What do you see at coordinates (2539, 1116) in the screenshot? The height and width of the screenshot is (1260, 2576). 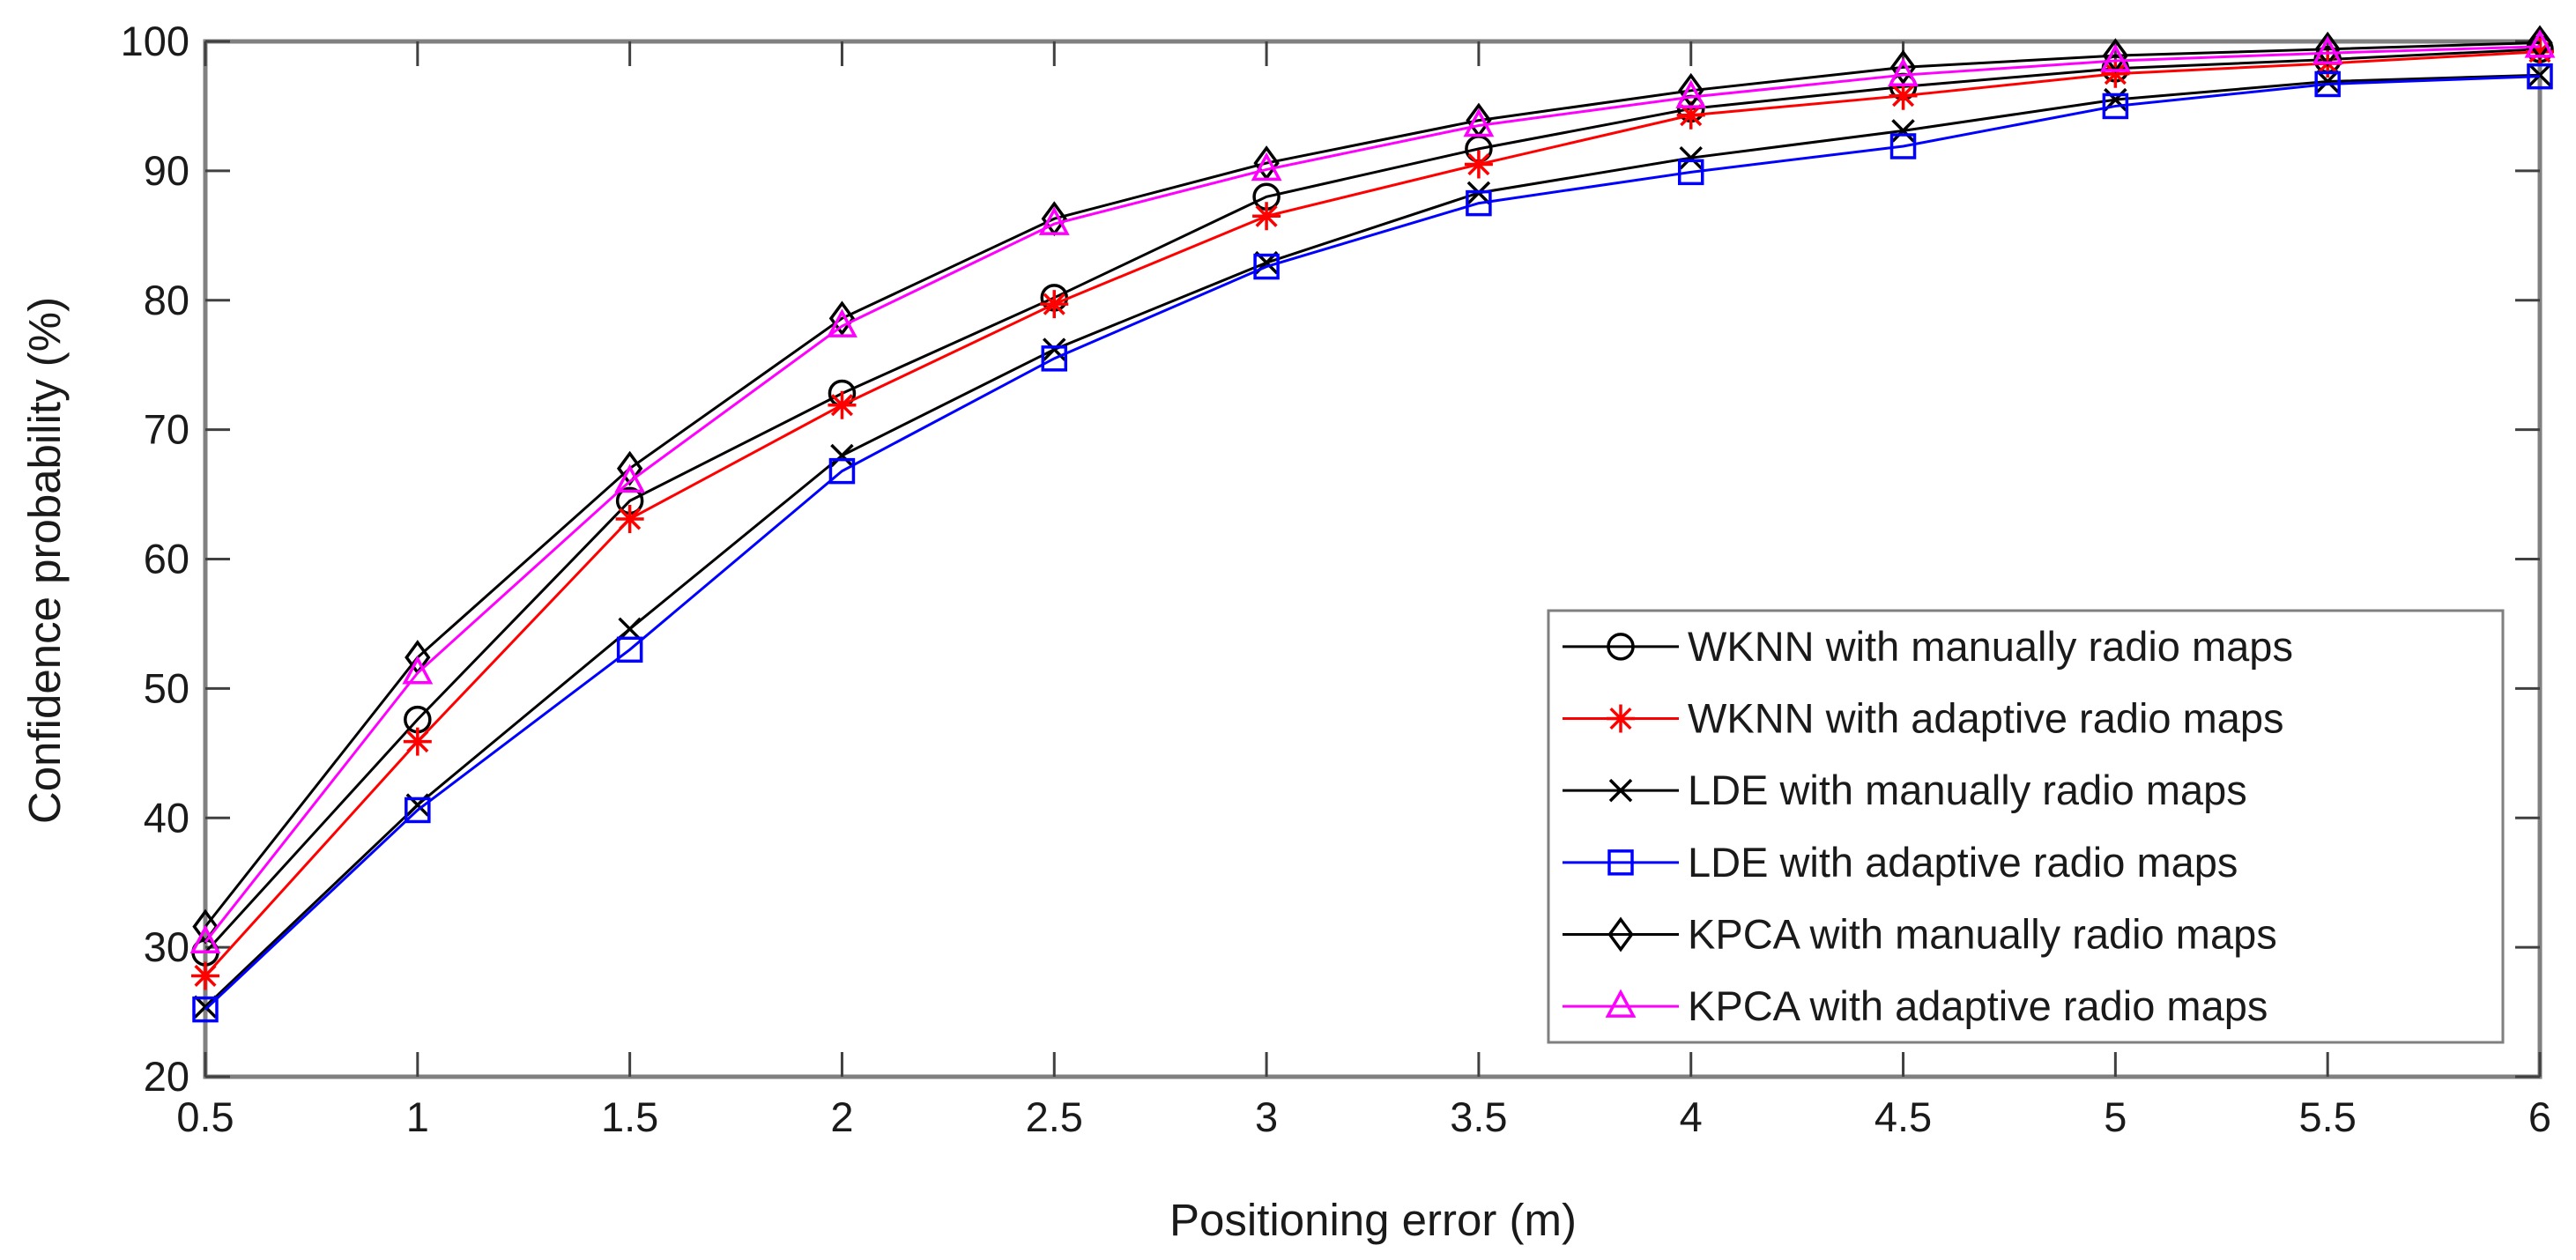 I see `x-tick-label: 6` at bounding box center [2539, 1116].